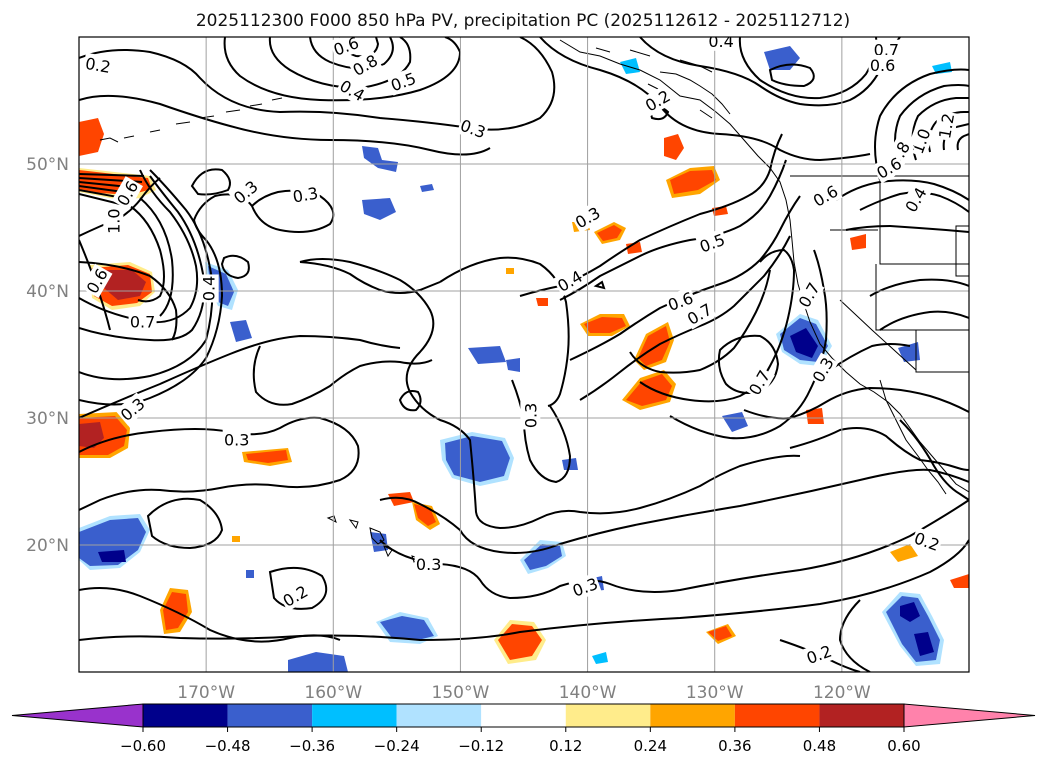 The width and height of the screenshot is (1047, 765). Describe the element at coordinates (461, 693) in the screenshot. I see `lon-tick-label: 150°W` at that location.